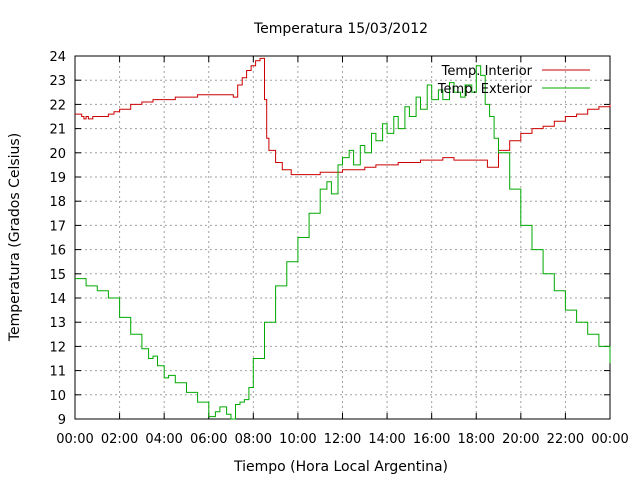  Describe the element at coordinates (57, 251) in the screenshot. I see `y-tick-label: 16` at that location.